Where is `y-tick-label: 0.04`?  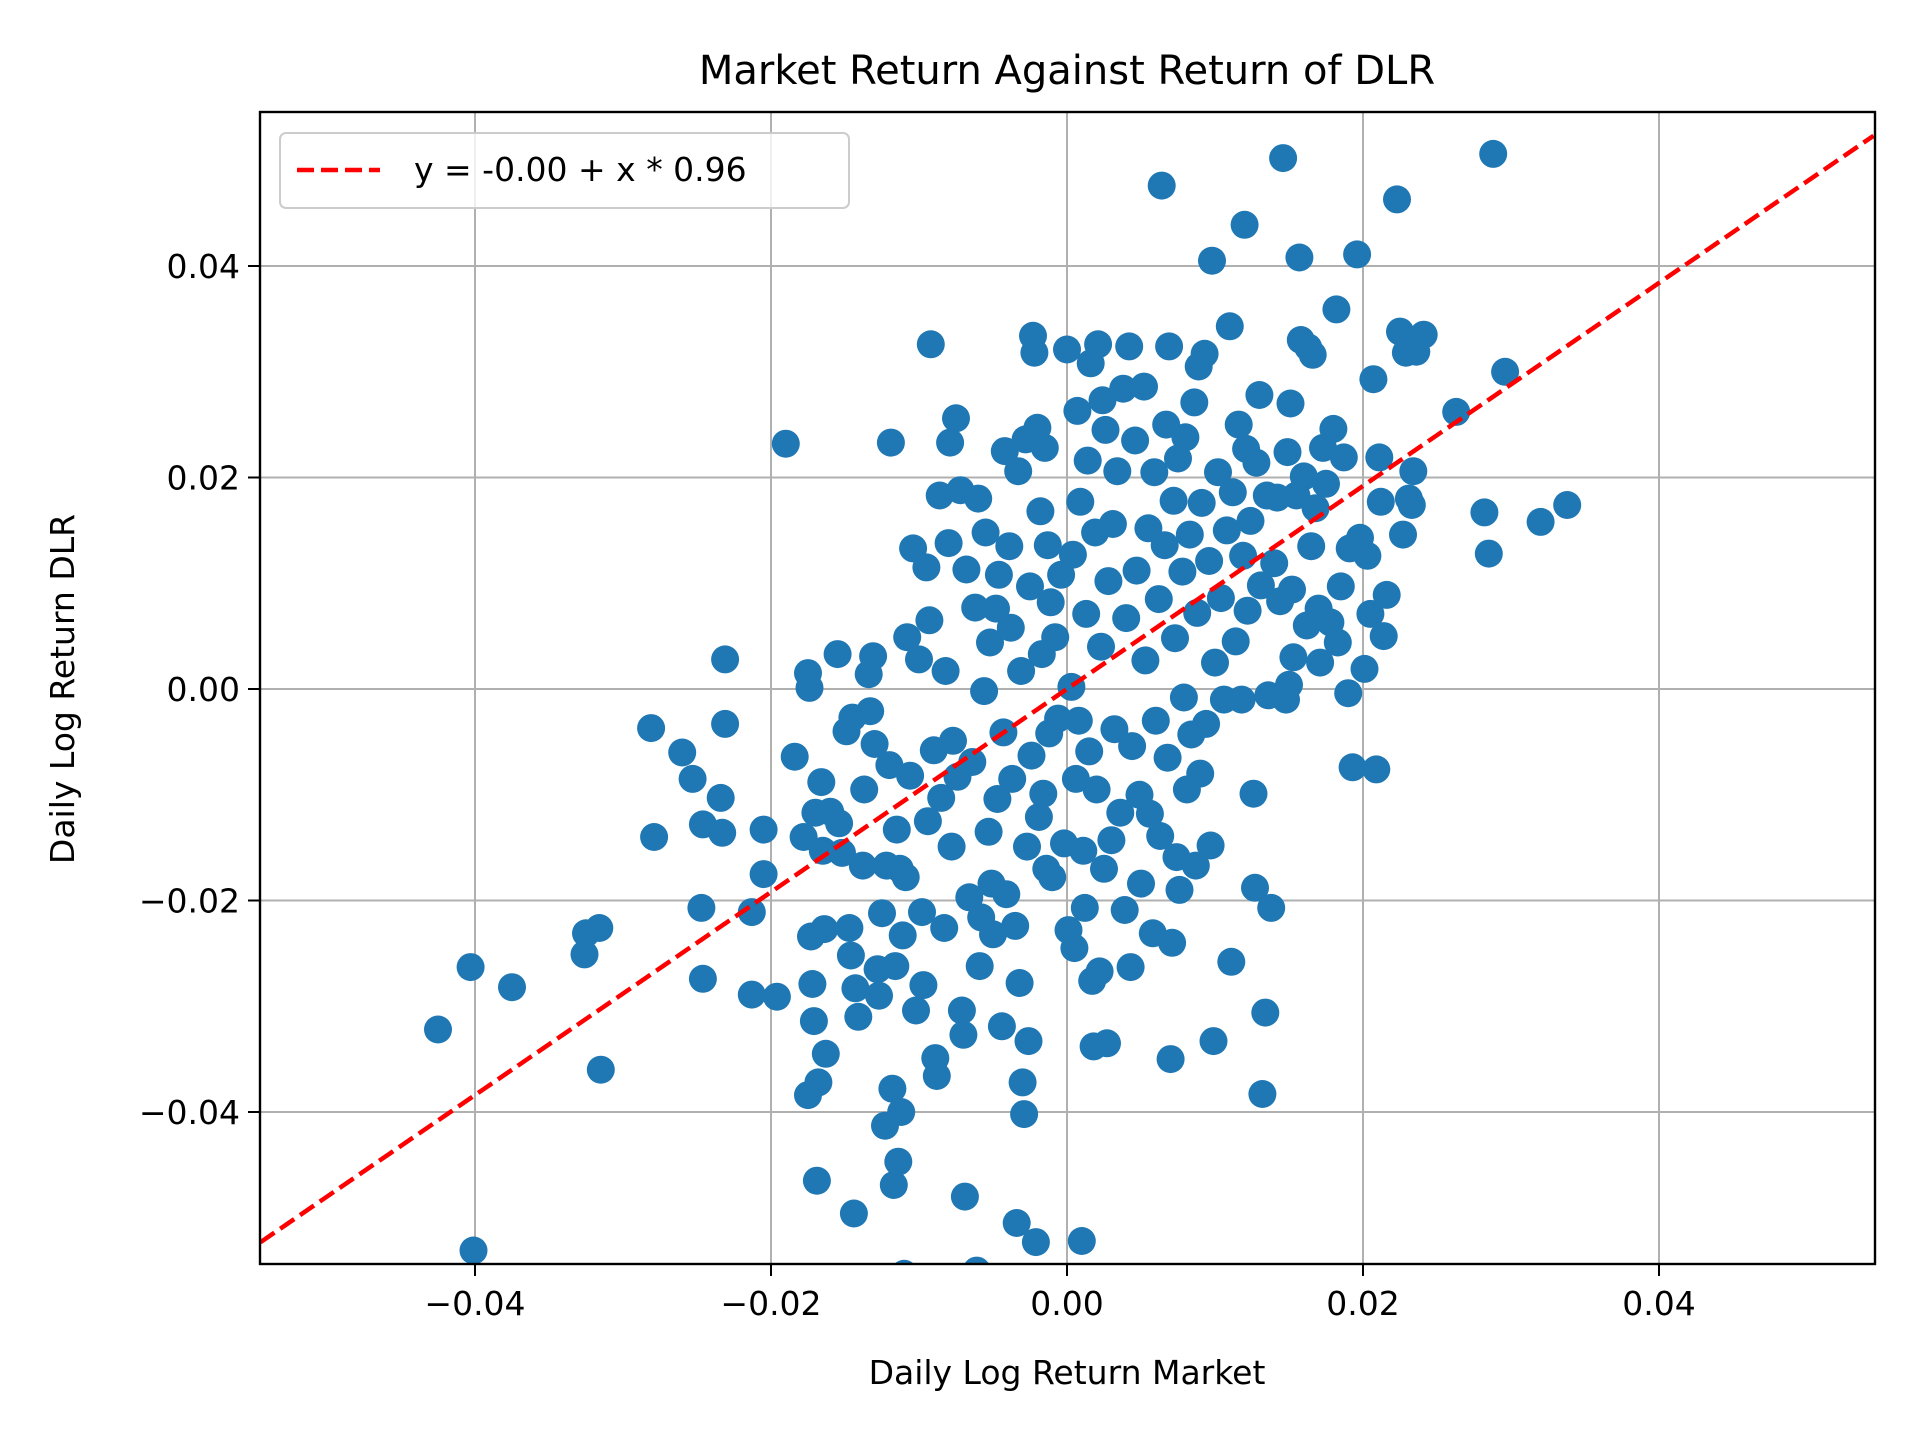
y-tick-label: 0.04 is located at coordinates (203, 266).